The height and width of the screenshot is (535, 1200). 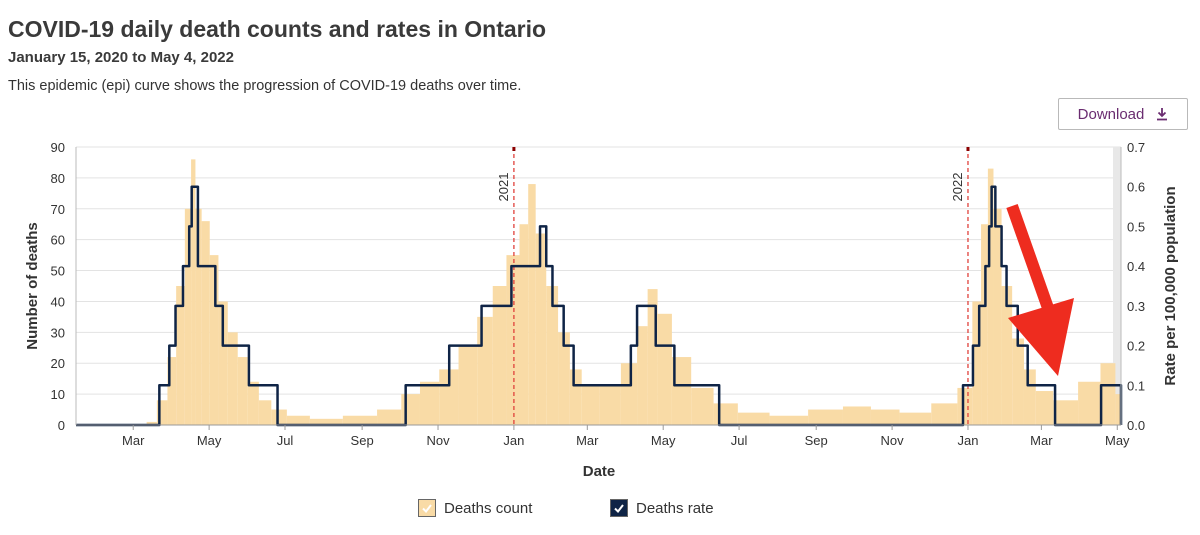 I want to click on y2-tick-label: 0.2, so click(x=1136, y=346).